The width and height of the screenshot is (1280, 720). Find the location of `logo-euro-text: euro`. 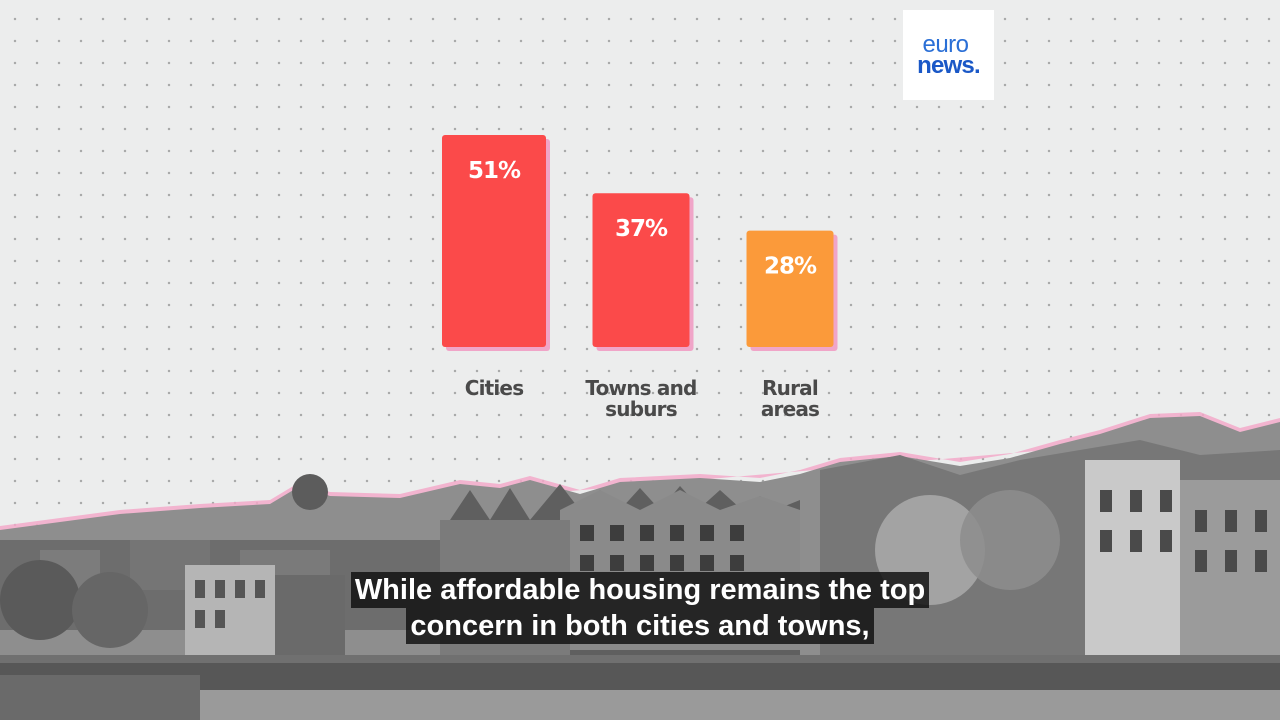

logo-euro-text: euro is located at coordinates (945, 44).